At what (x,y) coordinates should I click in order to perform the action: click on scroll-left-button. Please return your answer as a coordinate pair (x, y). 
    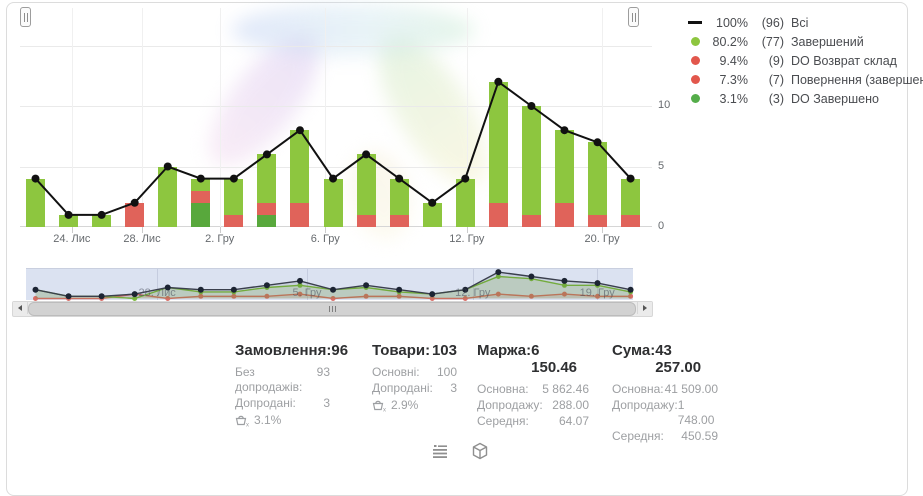
    Looking at the image, I should click on (20, 308).